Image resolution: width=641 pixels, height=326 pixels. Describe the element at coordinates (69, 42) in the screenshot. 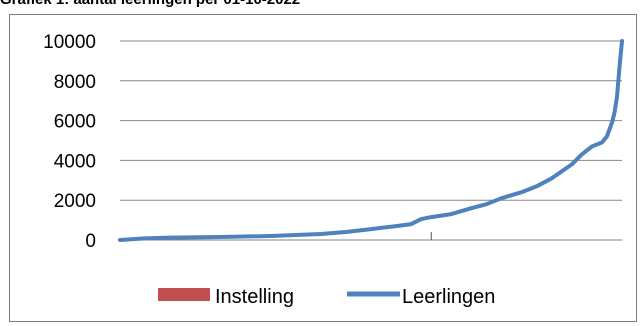

I see `y-tick-label: 10000` at that location.